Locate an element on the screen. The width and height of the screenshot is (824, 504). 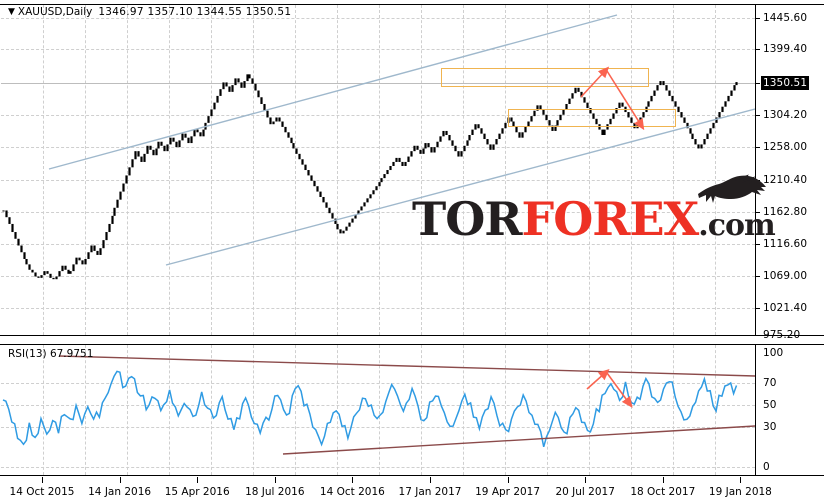
rsi-y-label-0: 100 is located at coordinates (773, 353).